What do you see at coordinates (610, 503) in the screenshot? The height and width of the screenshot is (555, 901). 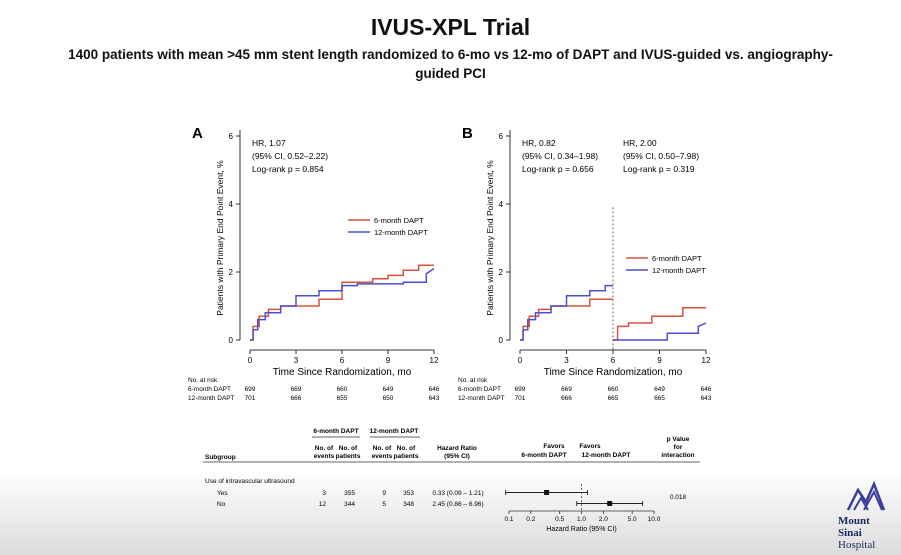 I see `forest-point-estimate` at bounding box center [610, 503].